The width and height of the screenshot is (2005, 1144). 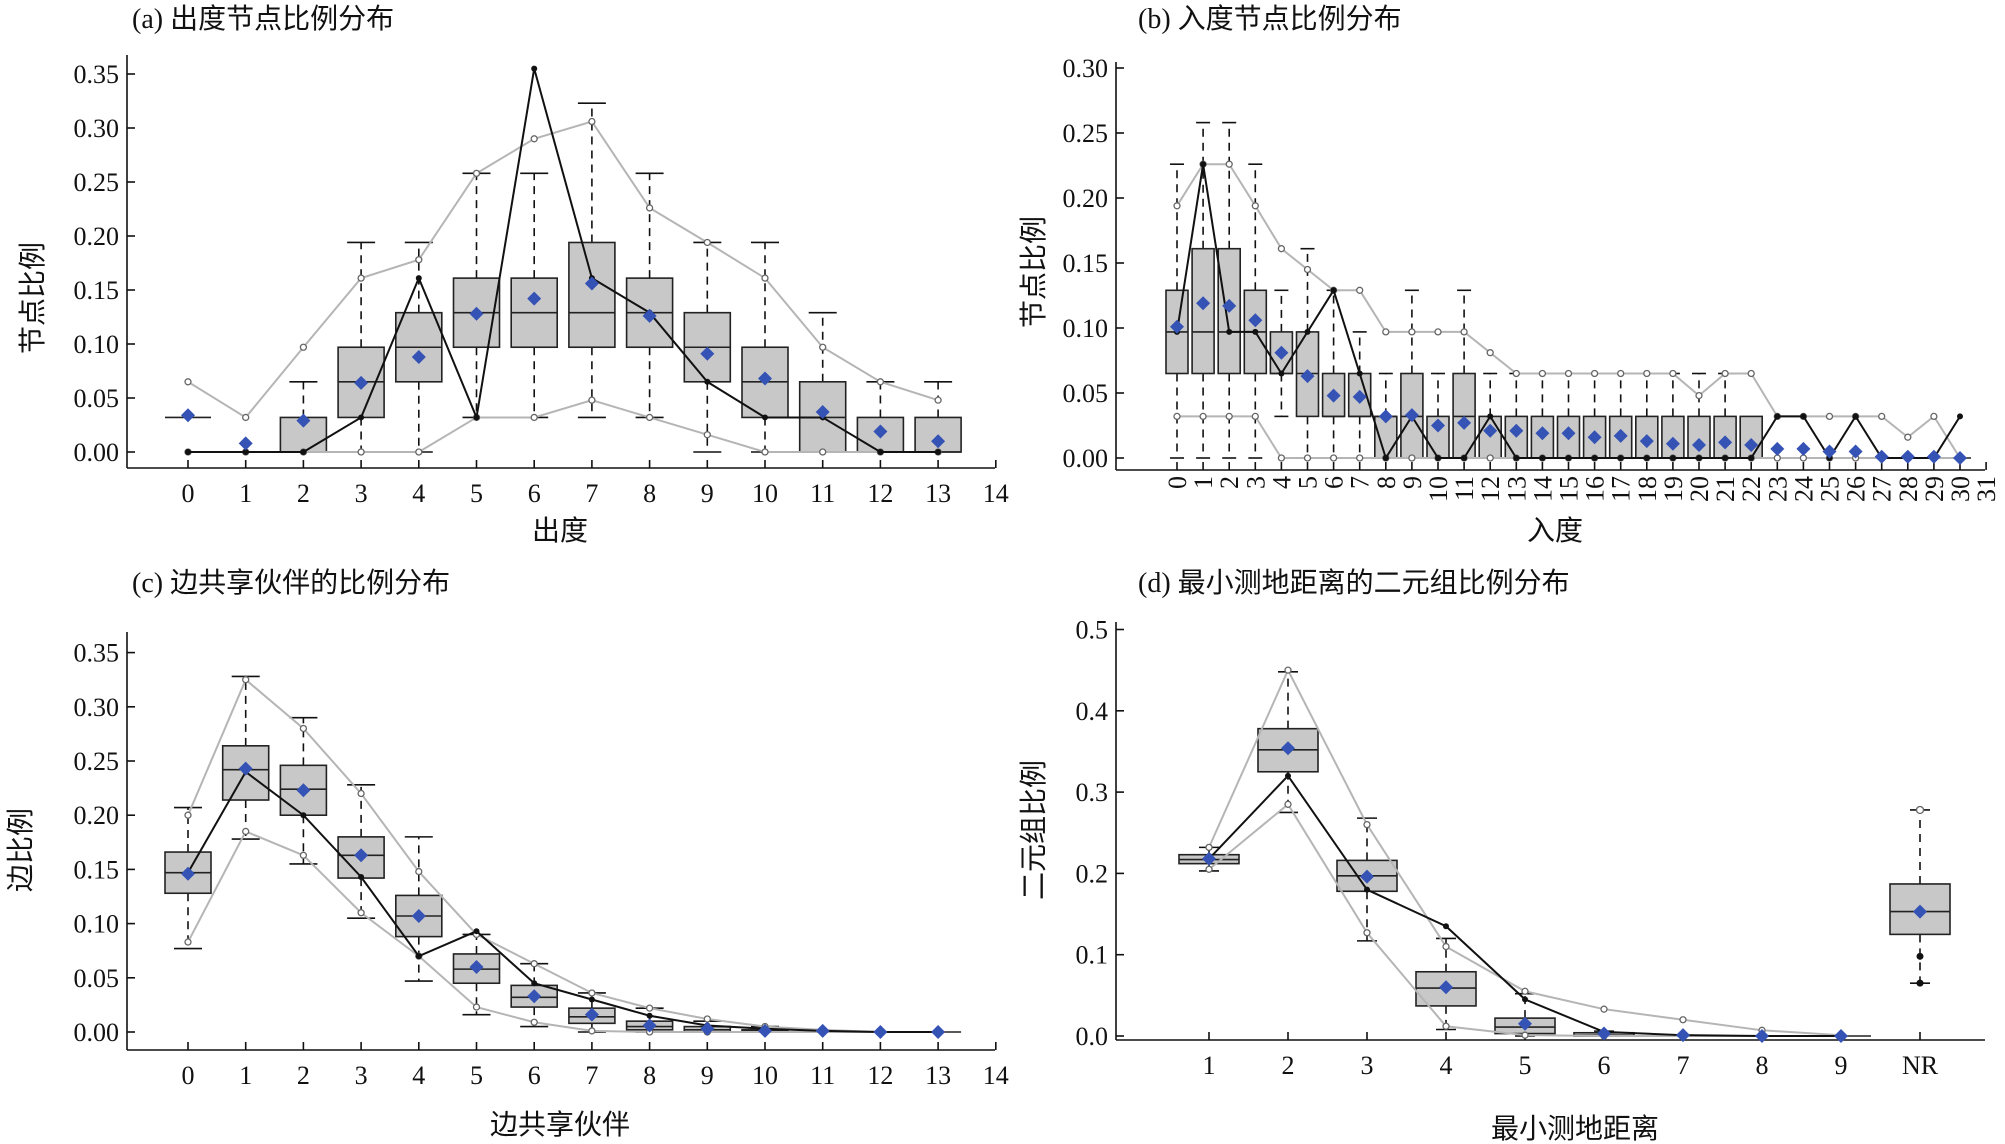 I want to click on y-tick-label: 0.2, so click(x=1092, y=873).